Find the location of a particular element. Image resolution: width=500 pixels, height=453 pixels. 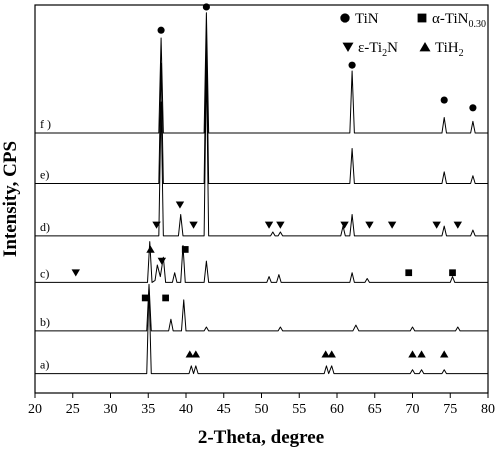

x-tick-label: 35 is located at coordinates (148, 409).